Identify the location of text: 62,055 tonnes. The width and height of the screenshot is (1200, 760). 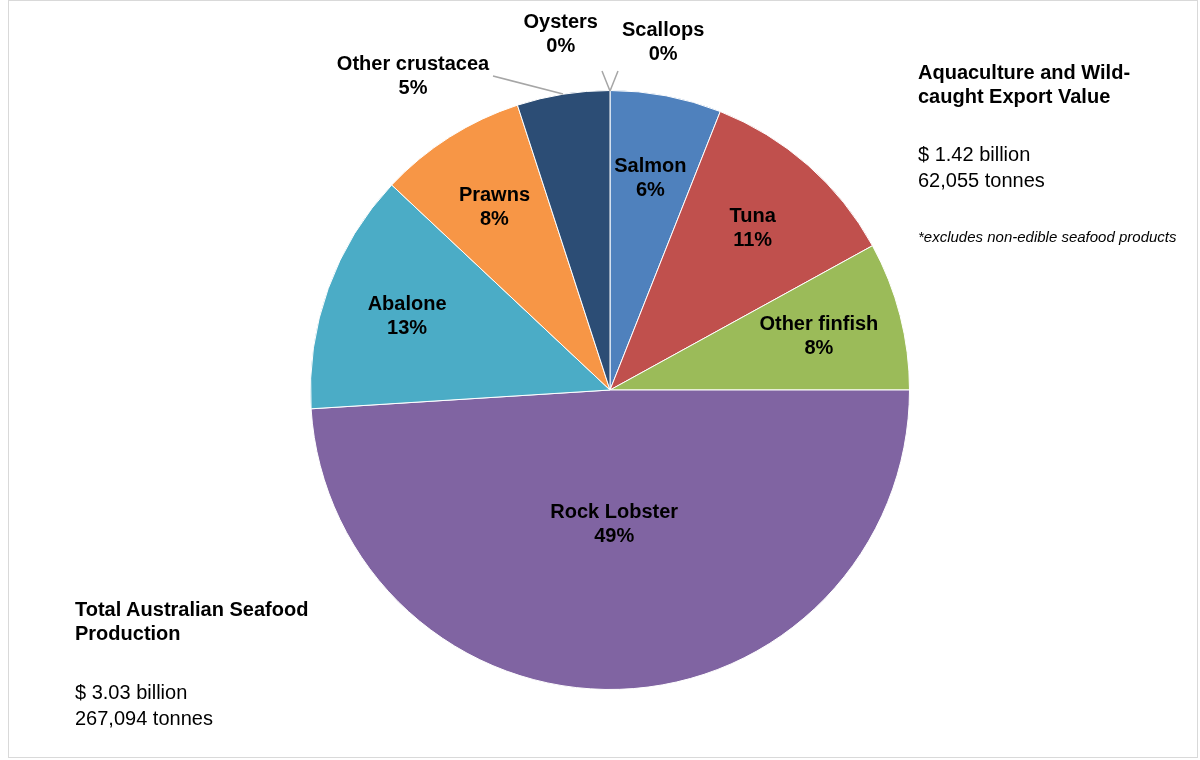
(982, 180).